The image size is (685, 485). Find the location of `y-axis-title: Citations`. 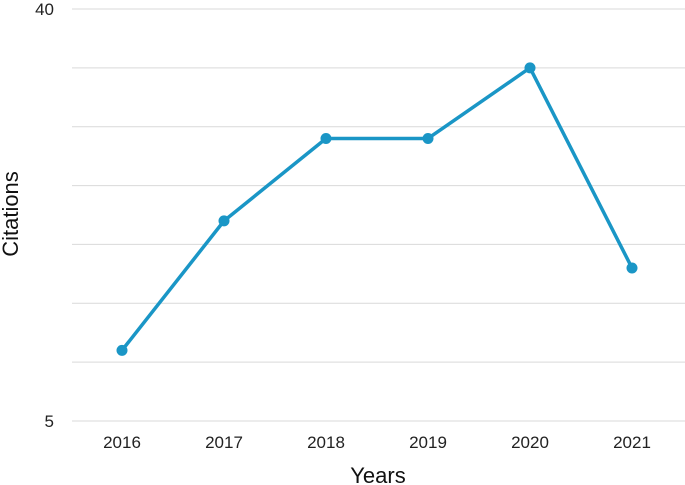

y-axis-title: Citations is located at coordinates (11, 214).